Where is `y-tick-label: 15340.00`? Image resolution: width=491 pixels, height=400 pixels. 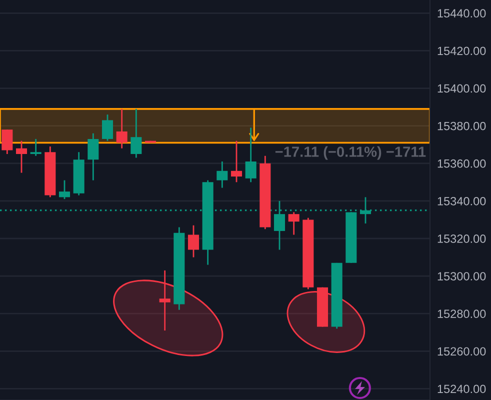 y-tick-label: 15340.00 is located at coordinates (462, 201).